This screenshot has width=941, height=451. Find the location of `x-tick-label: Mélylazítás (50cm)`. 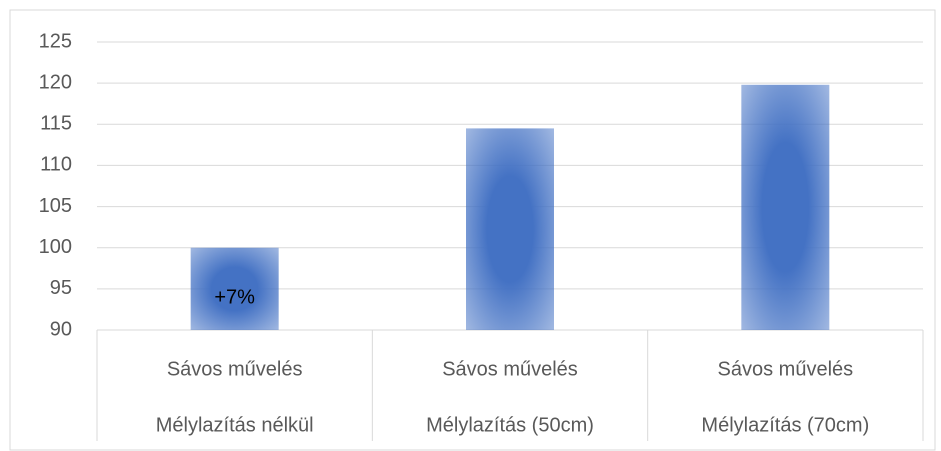

x-tick-label: Mélylazítás (50cm) is located at coordinates (510, 425).